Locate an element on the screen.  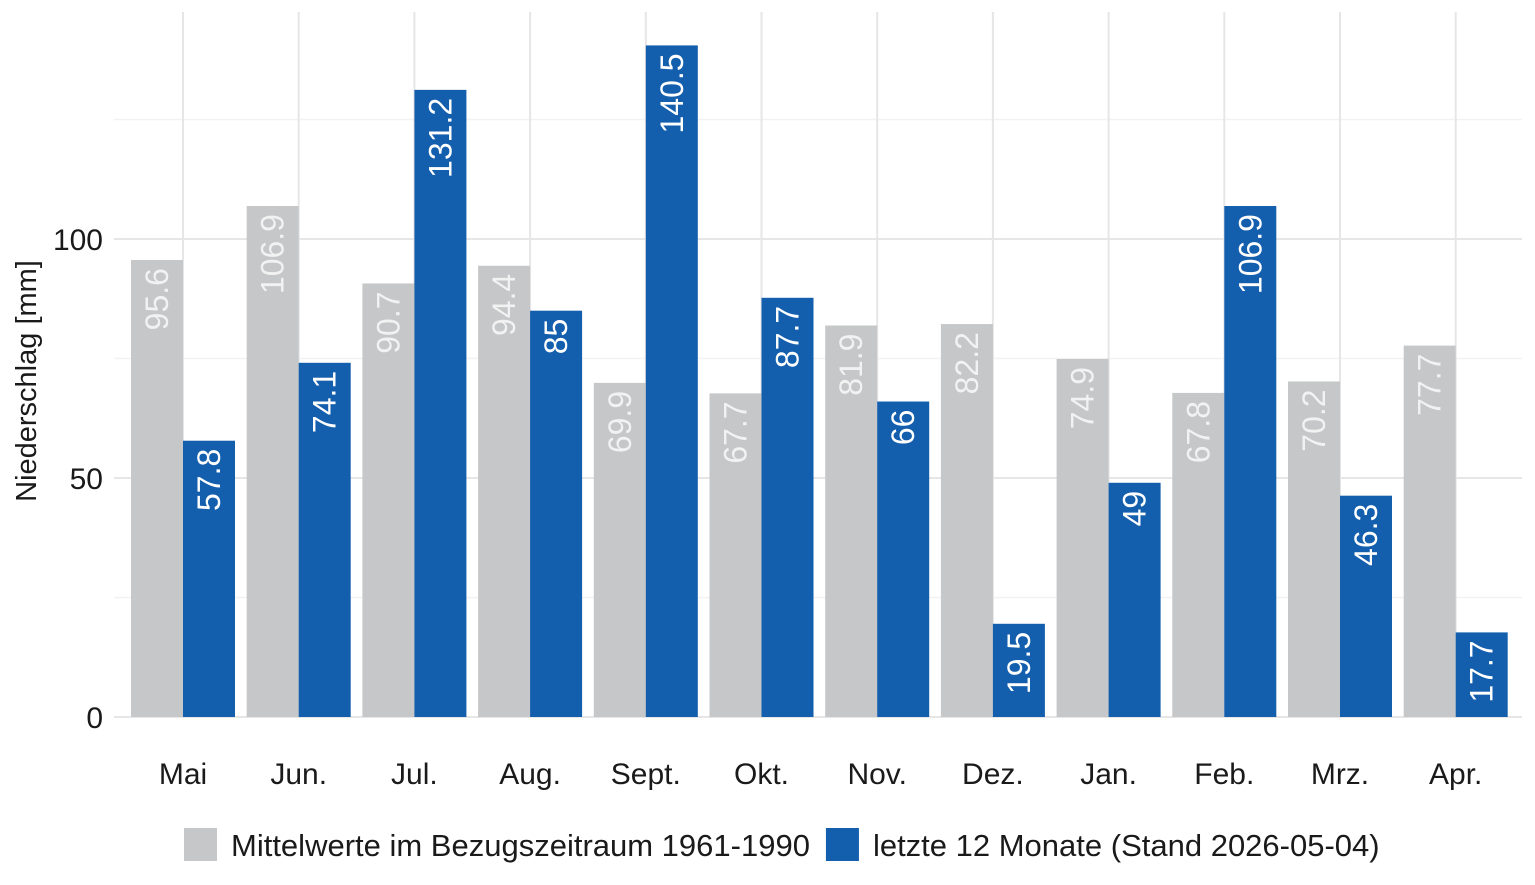
bar-value-label: 74.1 is located at coordinates (325, 402).